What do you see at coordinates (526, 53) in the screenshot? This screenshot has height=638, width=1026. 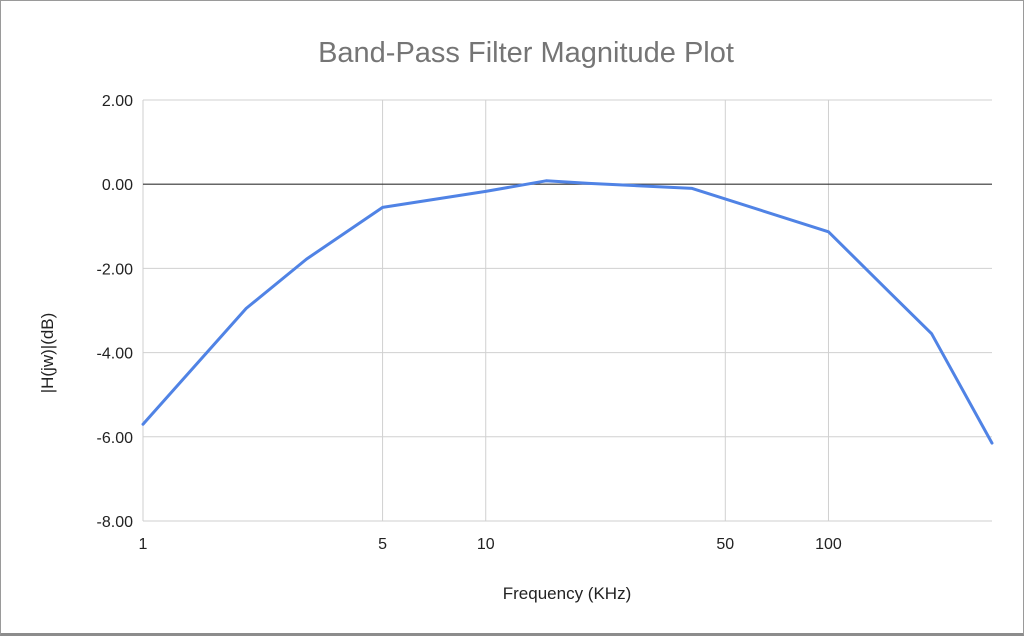 I see `chart-title: Band-Pass Filter Magnitude Plot` at bounding box center [526, 53].